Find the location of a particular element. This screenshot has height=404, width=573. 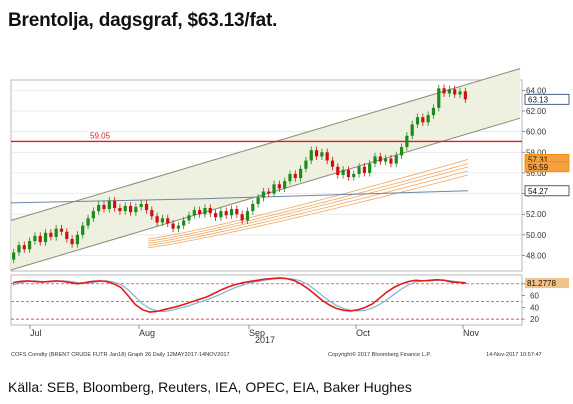

oscillator-badges: 81.2778 is located at coordinates (547, 283).